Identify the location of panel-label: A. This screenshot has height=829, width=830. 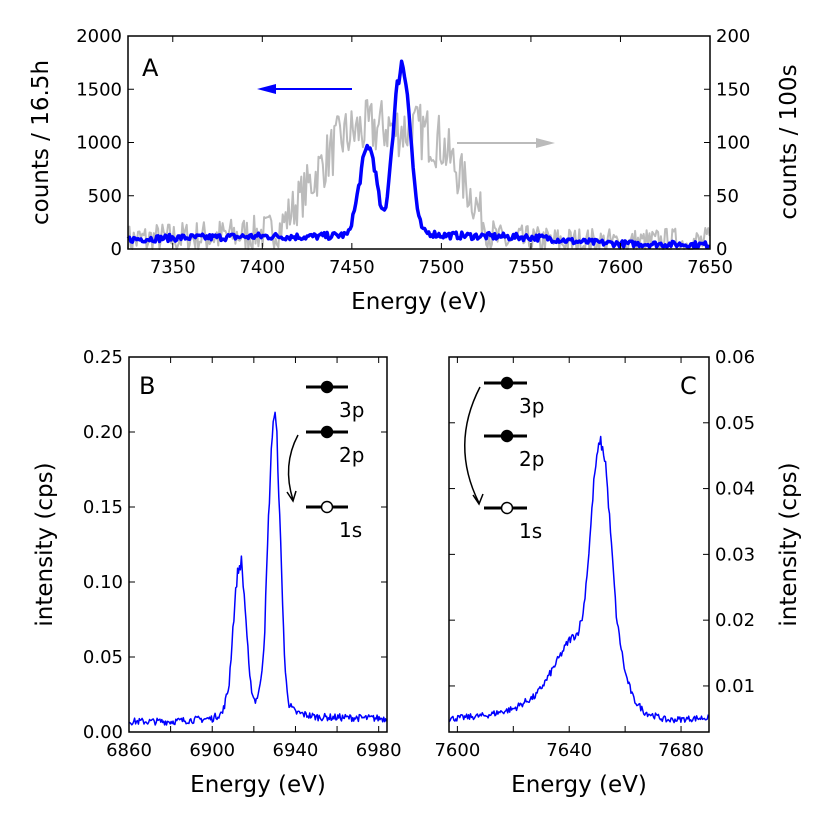
(150, 68).